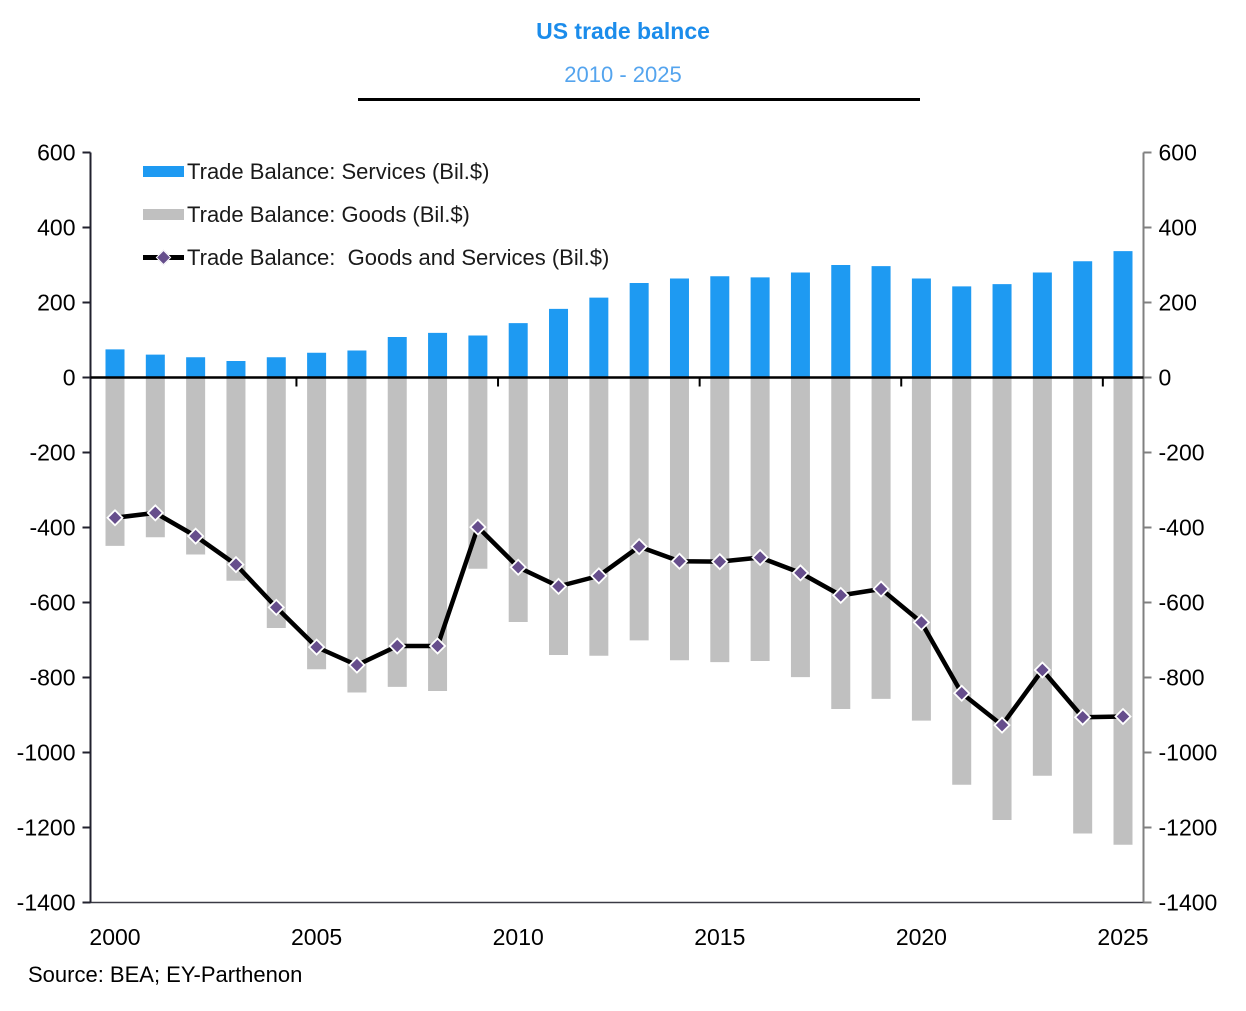 This screenshot has height=1011, width=1246. Describe the element at coordinates (114, 937) in the screenshot. I see `x-axis-label: 2000` at that location.